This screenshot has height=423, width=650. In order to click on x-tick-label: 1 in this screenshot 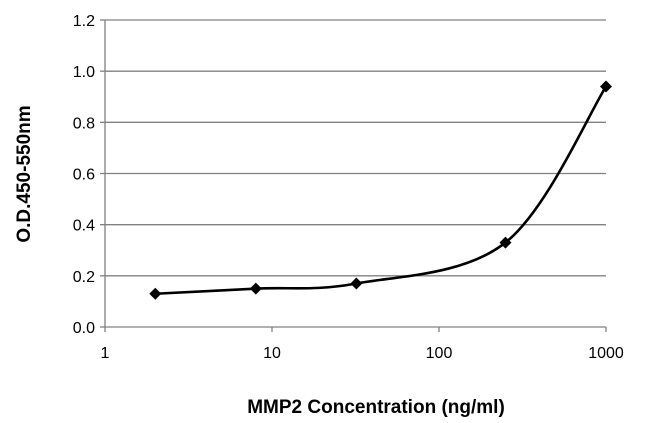, I will do `click(105, 353)`.